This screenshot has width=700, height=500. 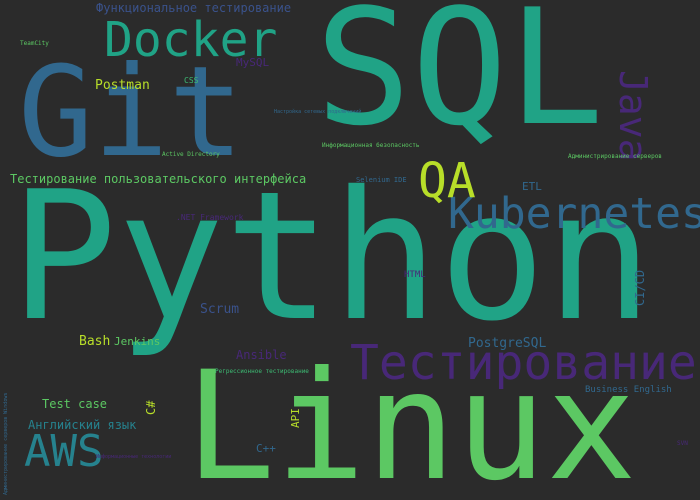 What do you see at coordinates (615, 156) in the screenshot?
I see `word-server-admin: Администрирование серверов` at bounding box center [615, 156].